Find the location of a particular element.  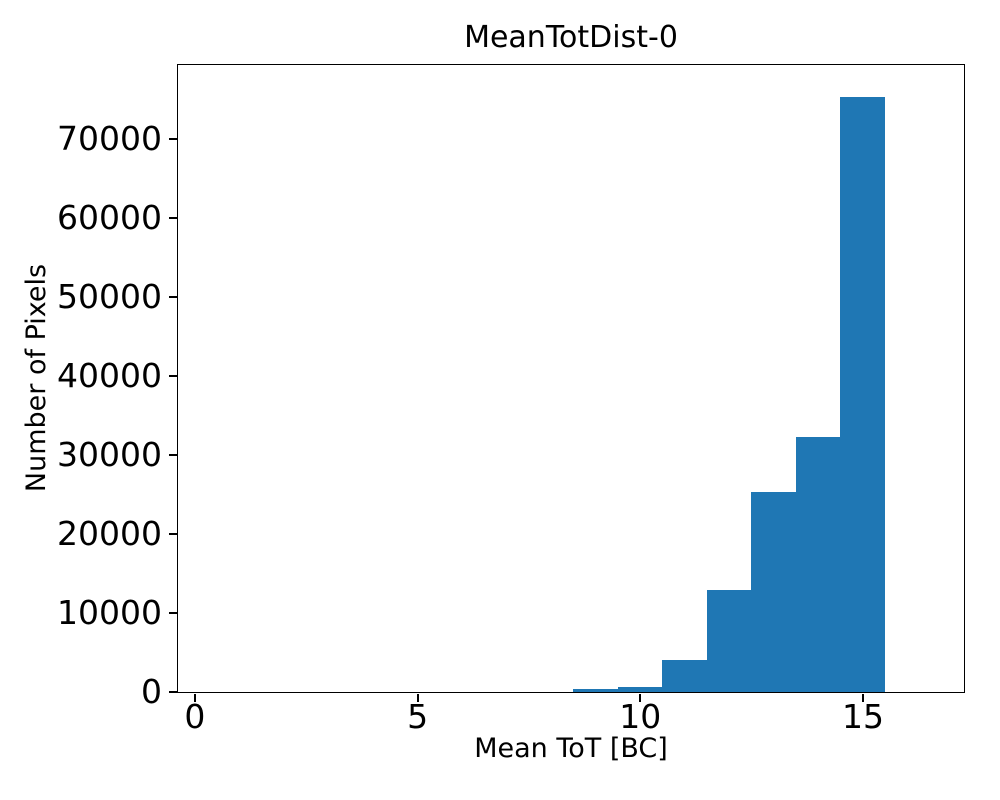

x-tick-label: 5 is located at coordinates (418, 716).